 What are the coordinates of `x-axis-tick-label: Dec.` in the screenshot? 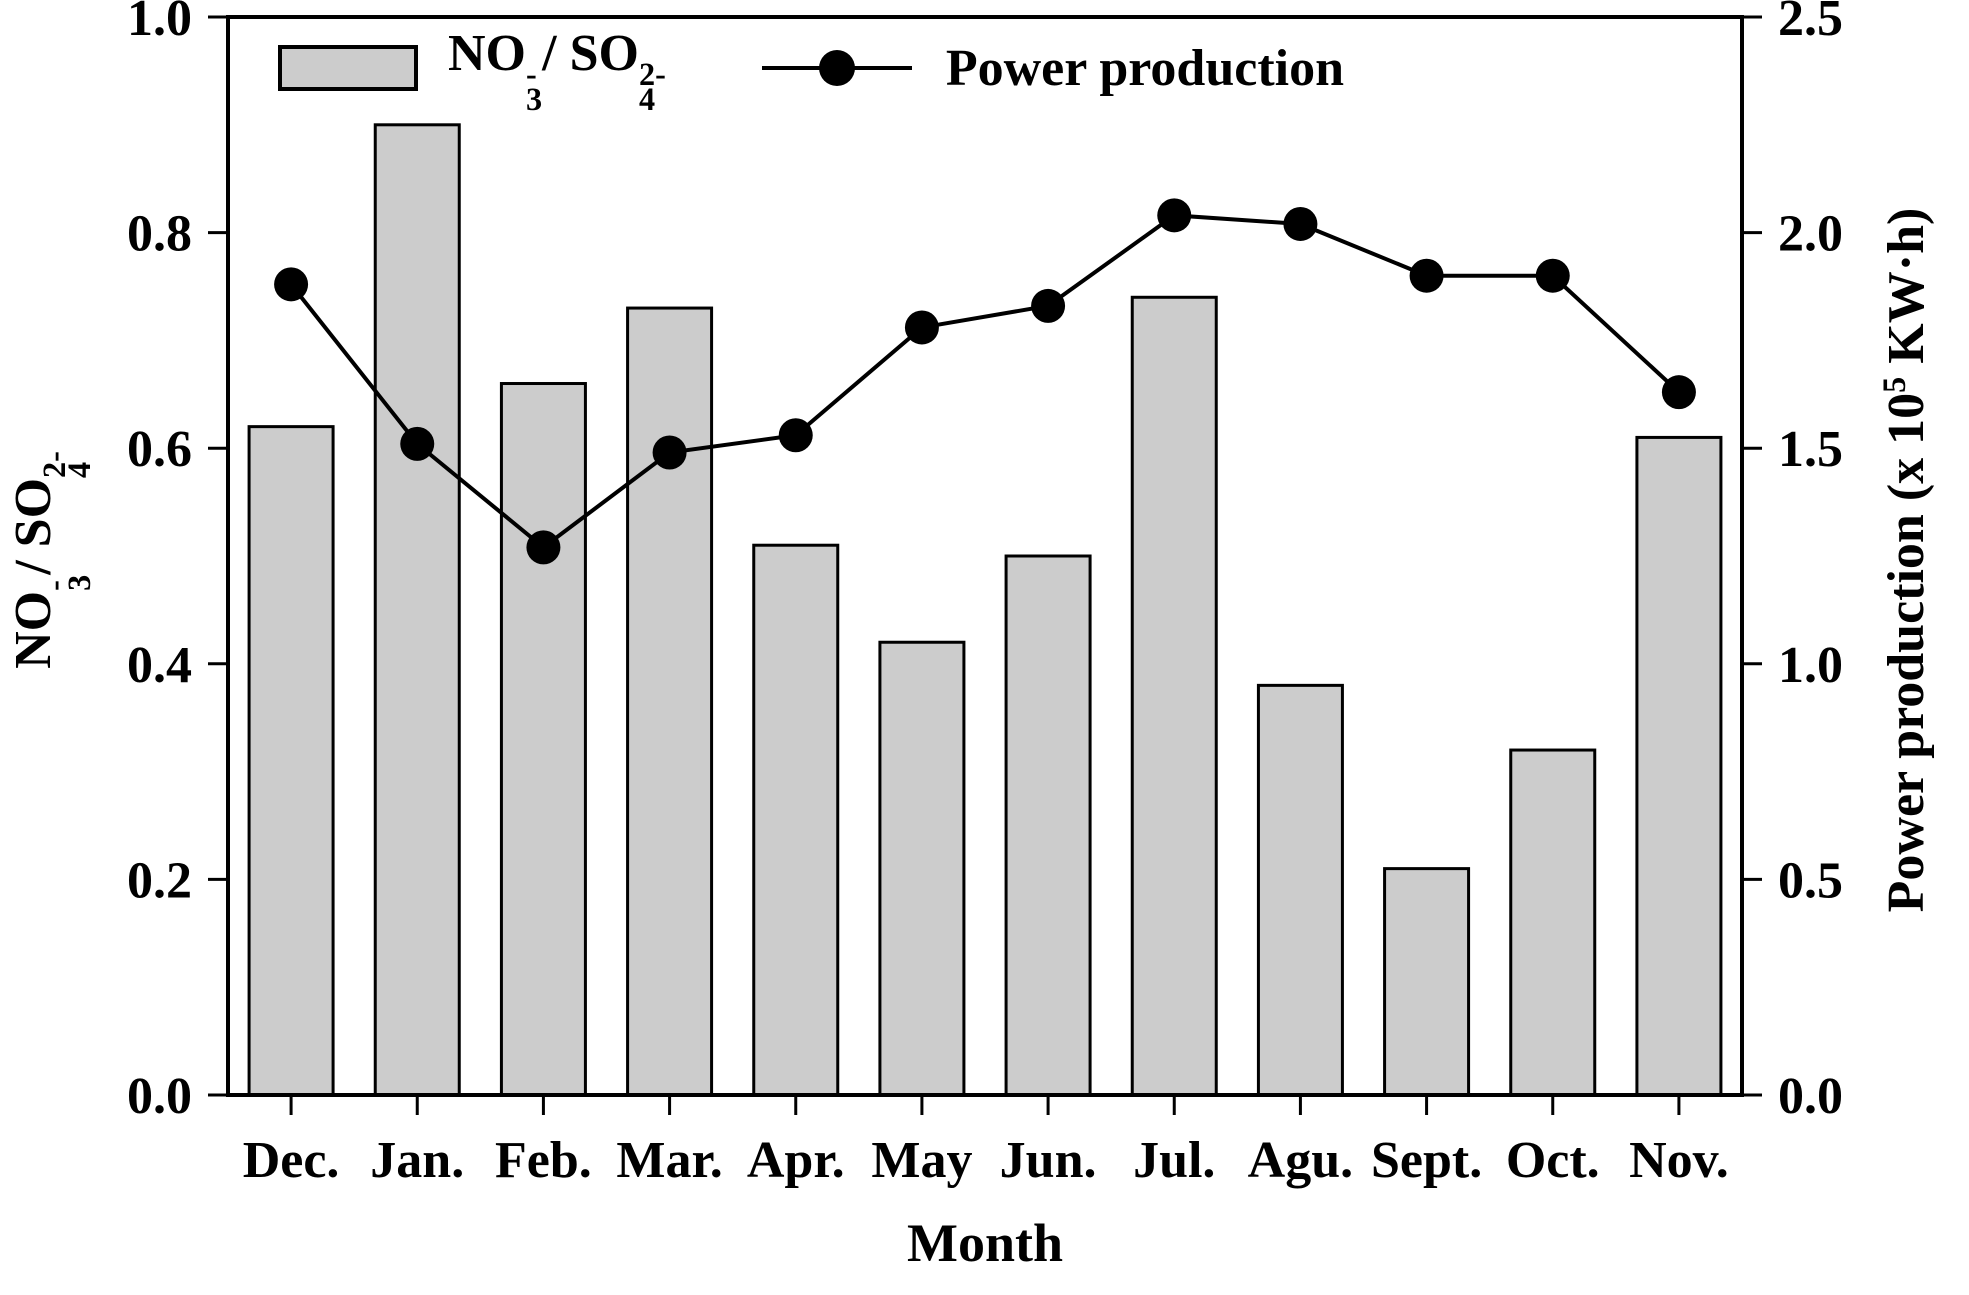 It's located at (291, 1160).